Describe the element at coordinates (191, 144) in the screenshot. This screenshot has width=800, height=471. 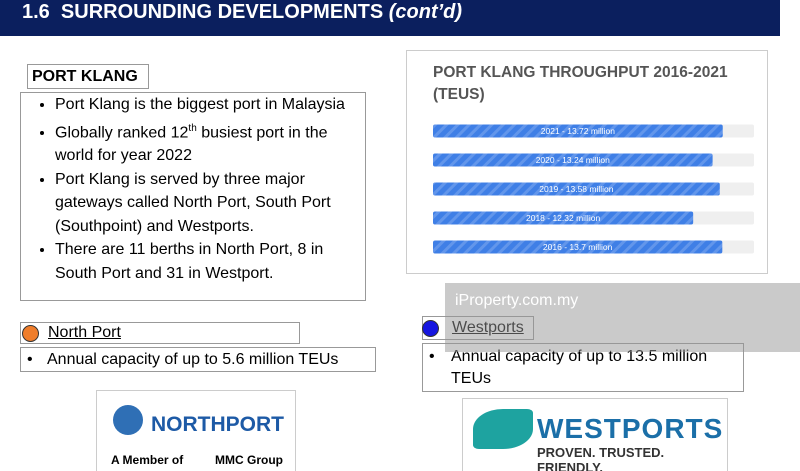
I see `bullet-text: busiest port in the world for year 2022` at that location.